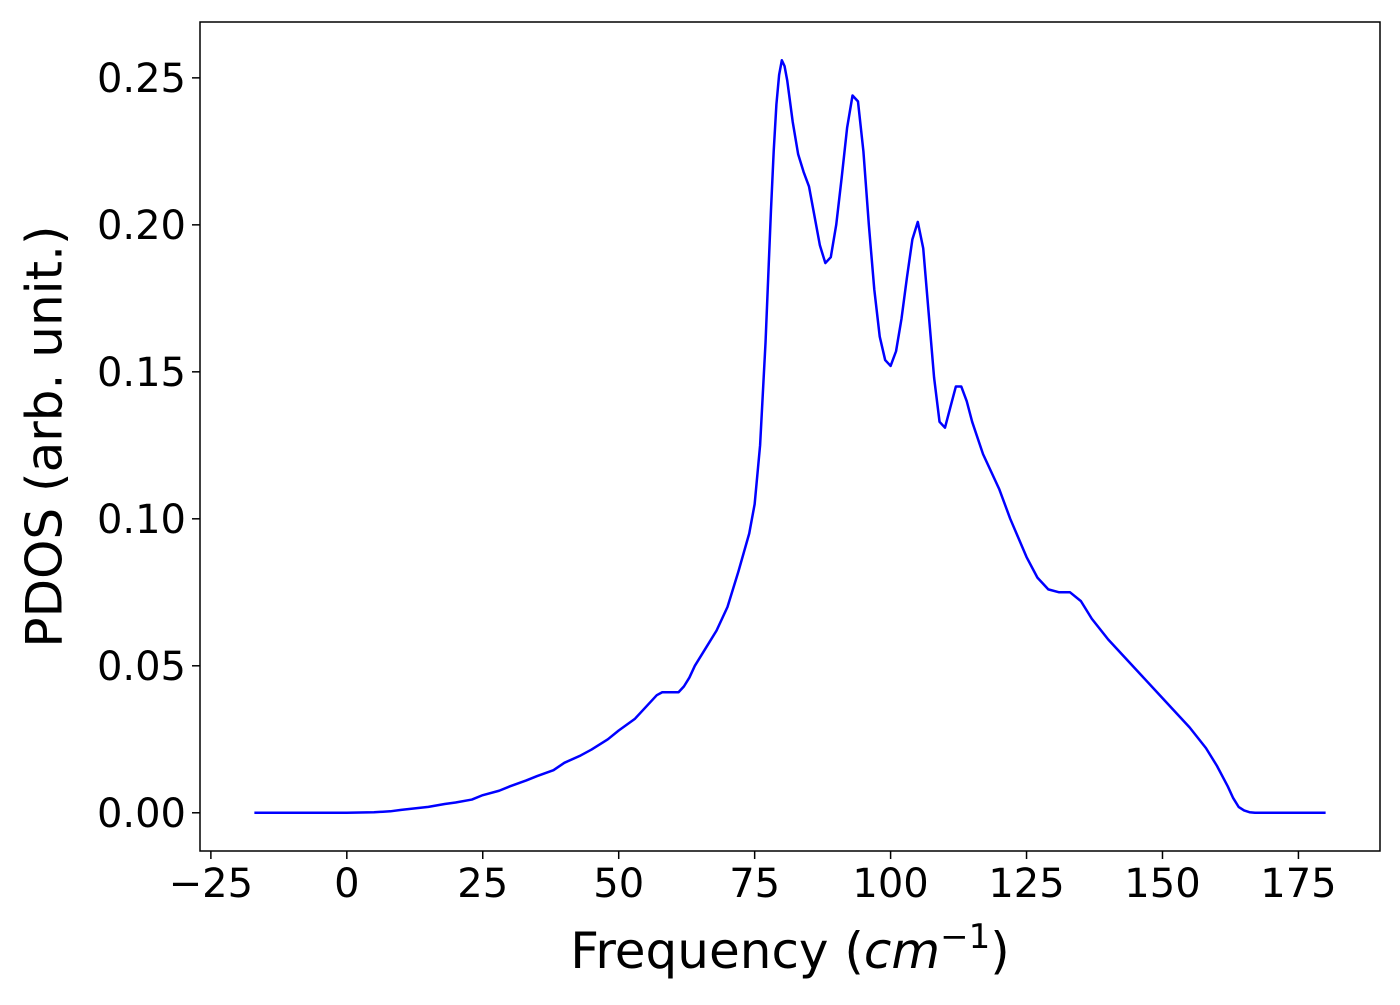 The height and width of the screenshot is (1005, 1400). What do you see at coordinates (141, 79) in the screenshot?
I see `y-tick-label: 0.25` at bounding box center [141, 79].